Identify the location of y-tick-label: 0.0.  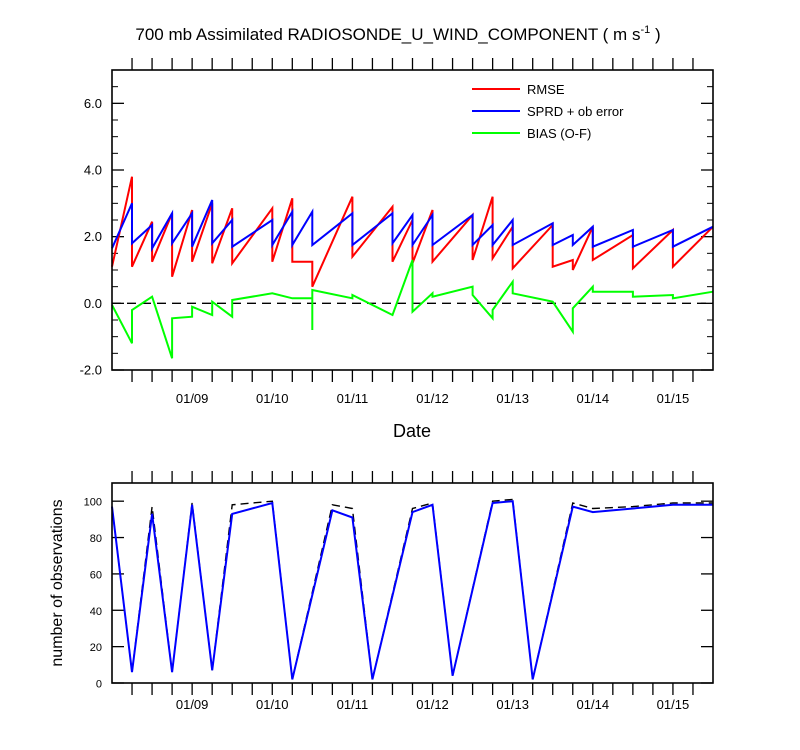
(93, 303).